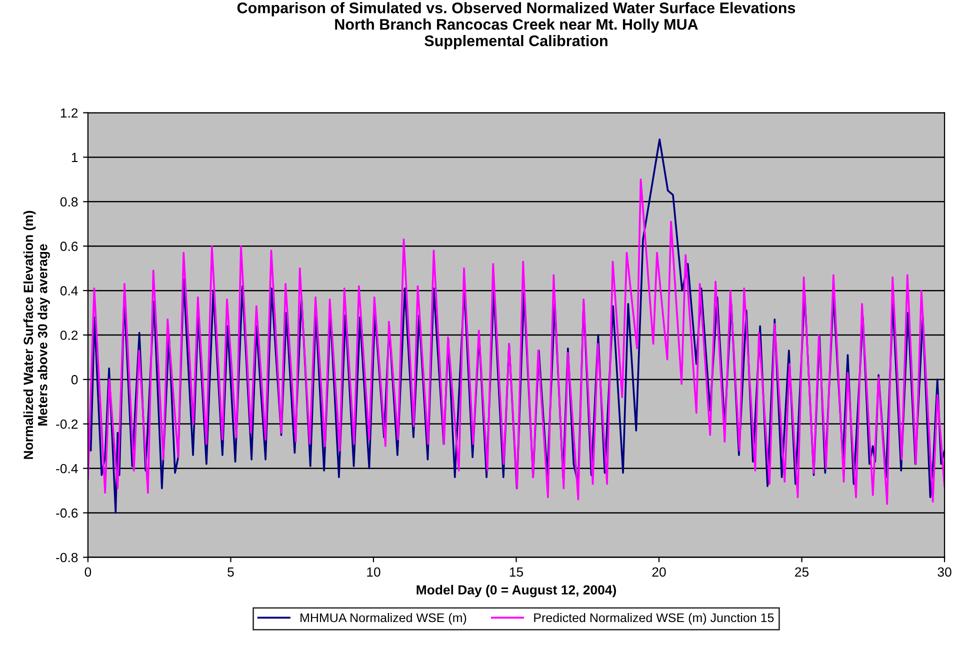 The image size is (956, 648). What do you see at coordinates (69, 113) in the screenshot?
I see `y-tick-label: 1.2` at bounding box center [69, 113].